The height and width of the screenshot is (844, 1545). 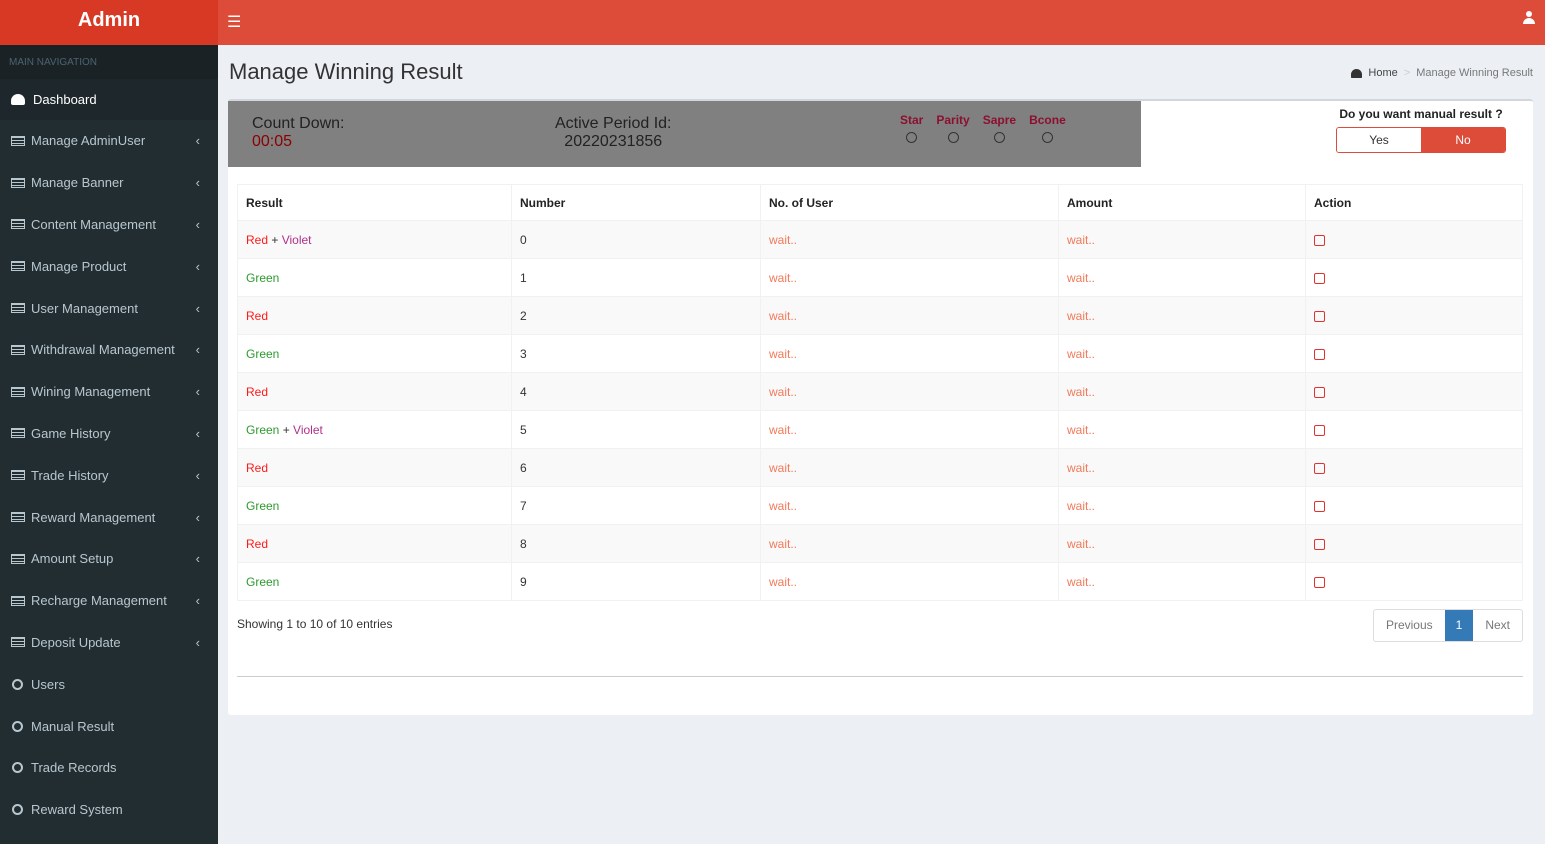 I want to click on sidebar-item-users: Users, so click(x=109, y=684).